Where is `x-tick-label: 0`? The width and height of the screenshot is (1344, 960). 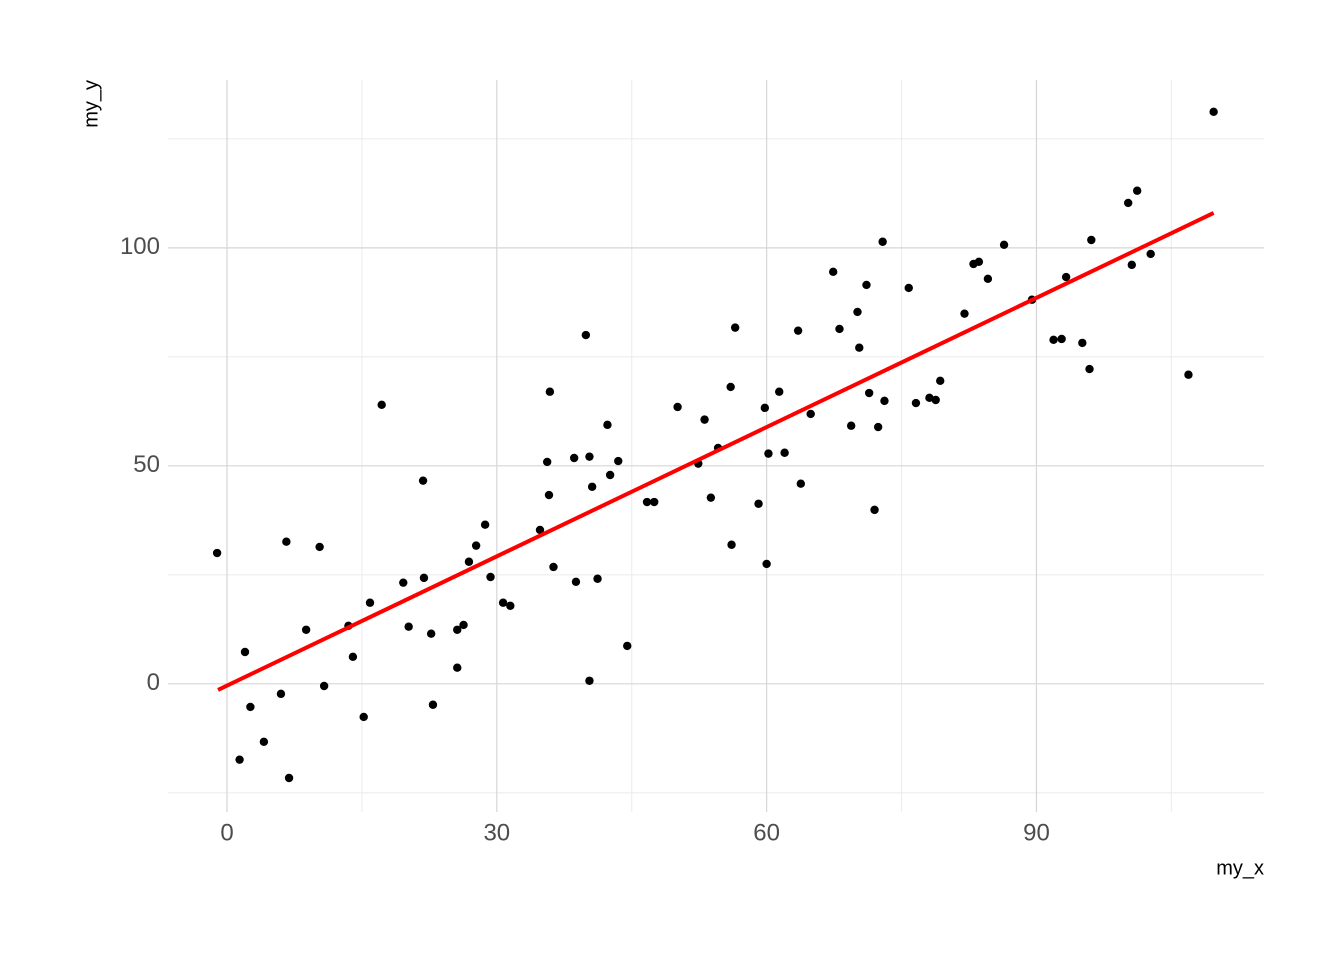
x-tick-label: 0 is located at coordinates (226, 832).